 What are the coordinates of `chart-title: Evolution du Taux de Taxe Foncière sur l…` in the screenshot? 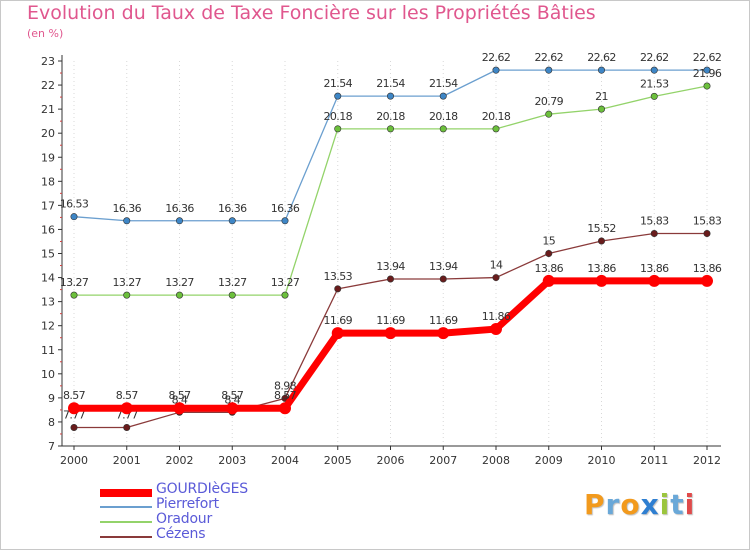 It's located at (311, 13).